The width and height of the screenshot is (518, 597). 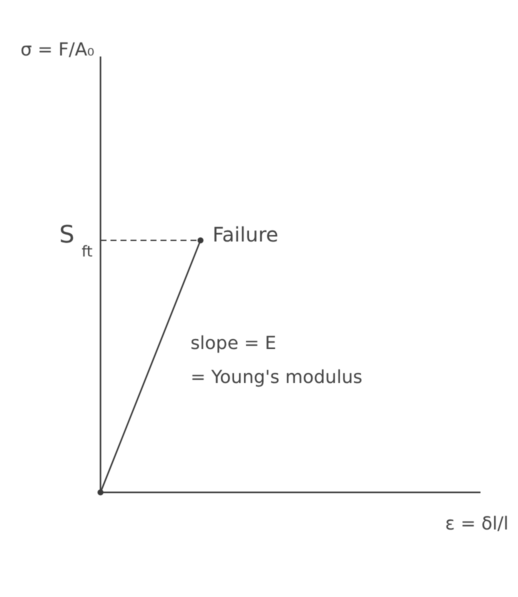 What do you see at coordinates (76, 240) in the screenshot?
I see `ref-line-label: Sft` at bounding box center [76, 240].